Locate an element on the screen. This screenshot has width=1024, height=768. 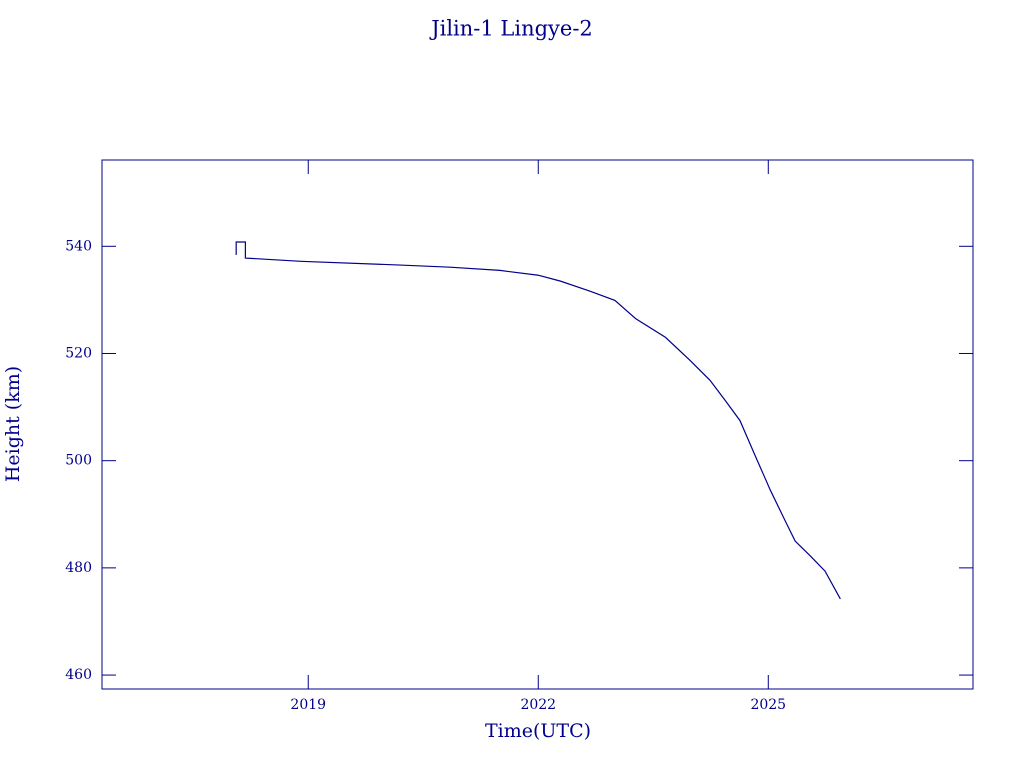
y-tick-label: 480 is located at coordinates (78, 568).